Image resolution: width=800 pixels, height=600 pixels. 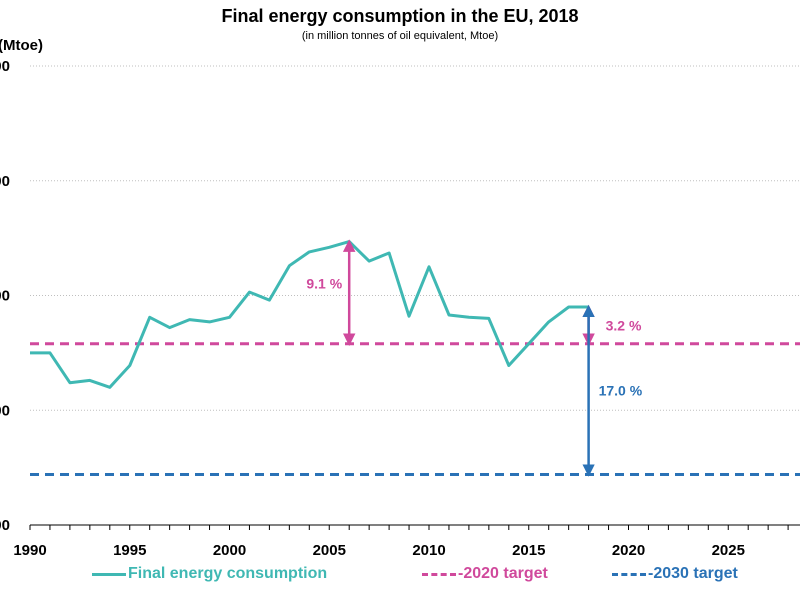 I want to click on legend-swatch-2030-target, so click(x=629, y=574).